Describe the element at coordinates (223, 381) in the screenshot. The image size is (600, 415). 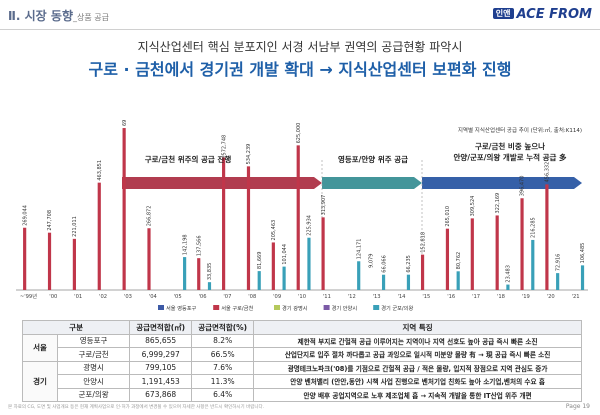
I see `pct-cell: 11.3%` at that location.